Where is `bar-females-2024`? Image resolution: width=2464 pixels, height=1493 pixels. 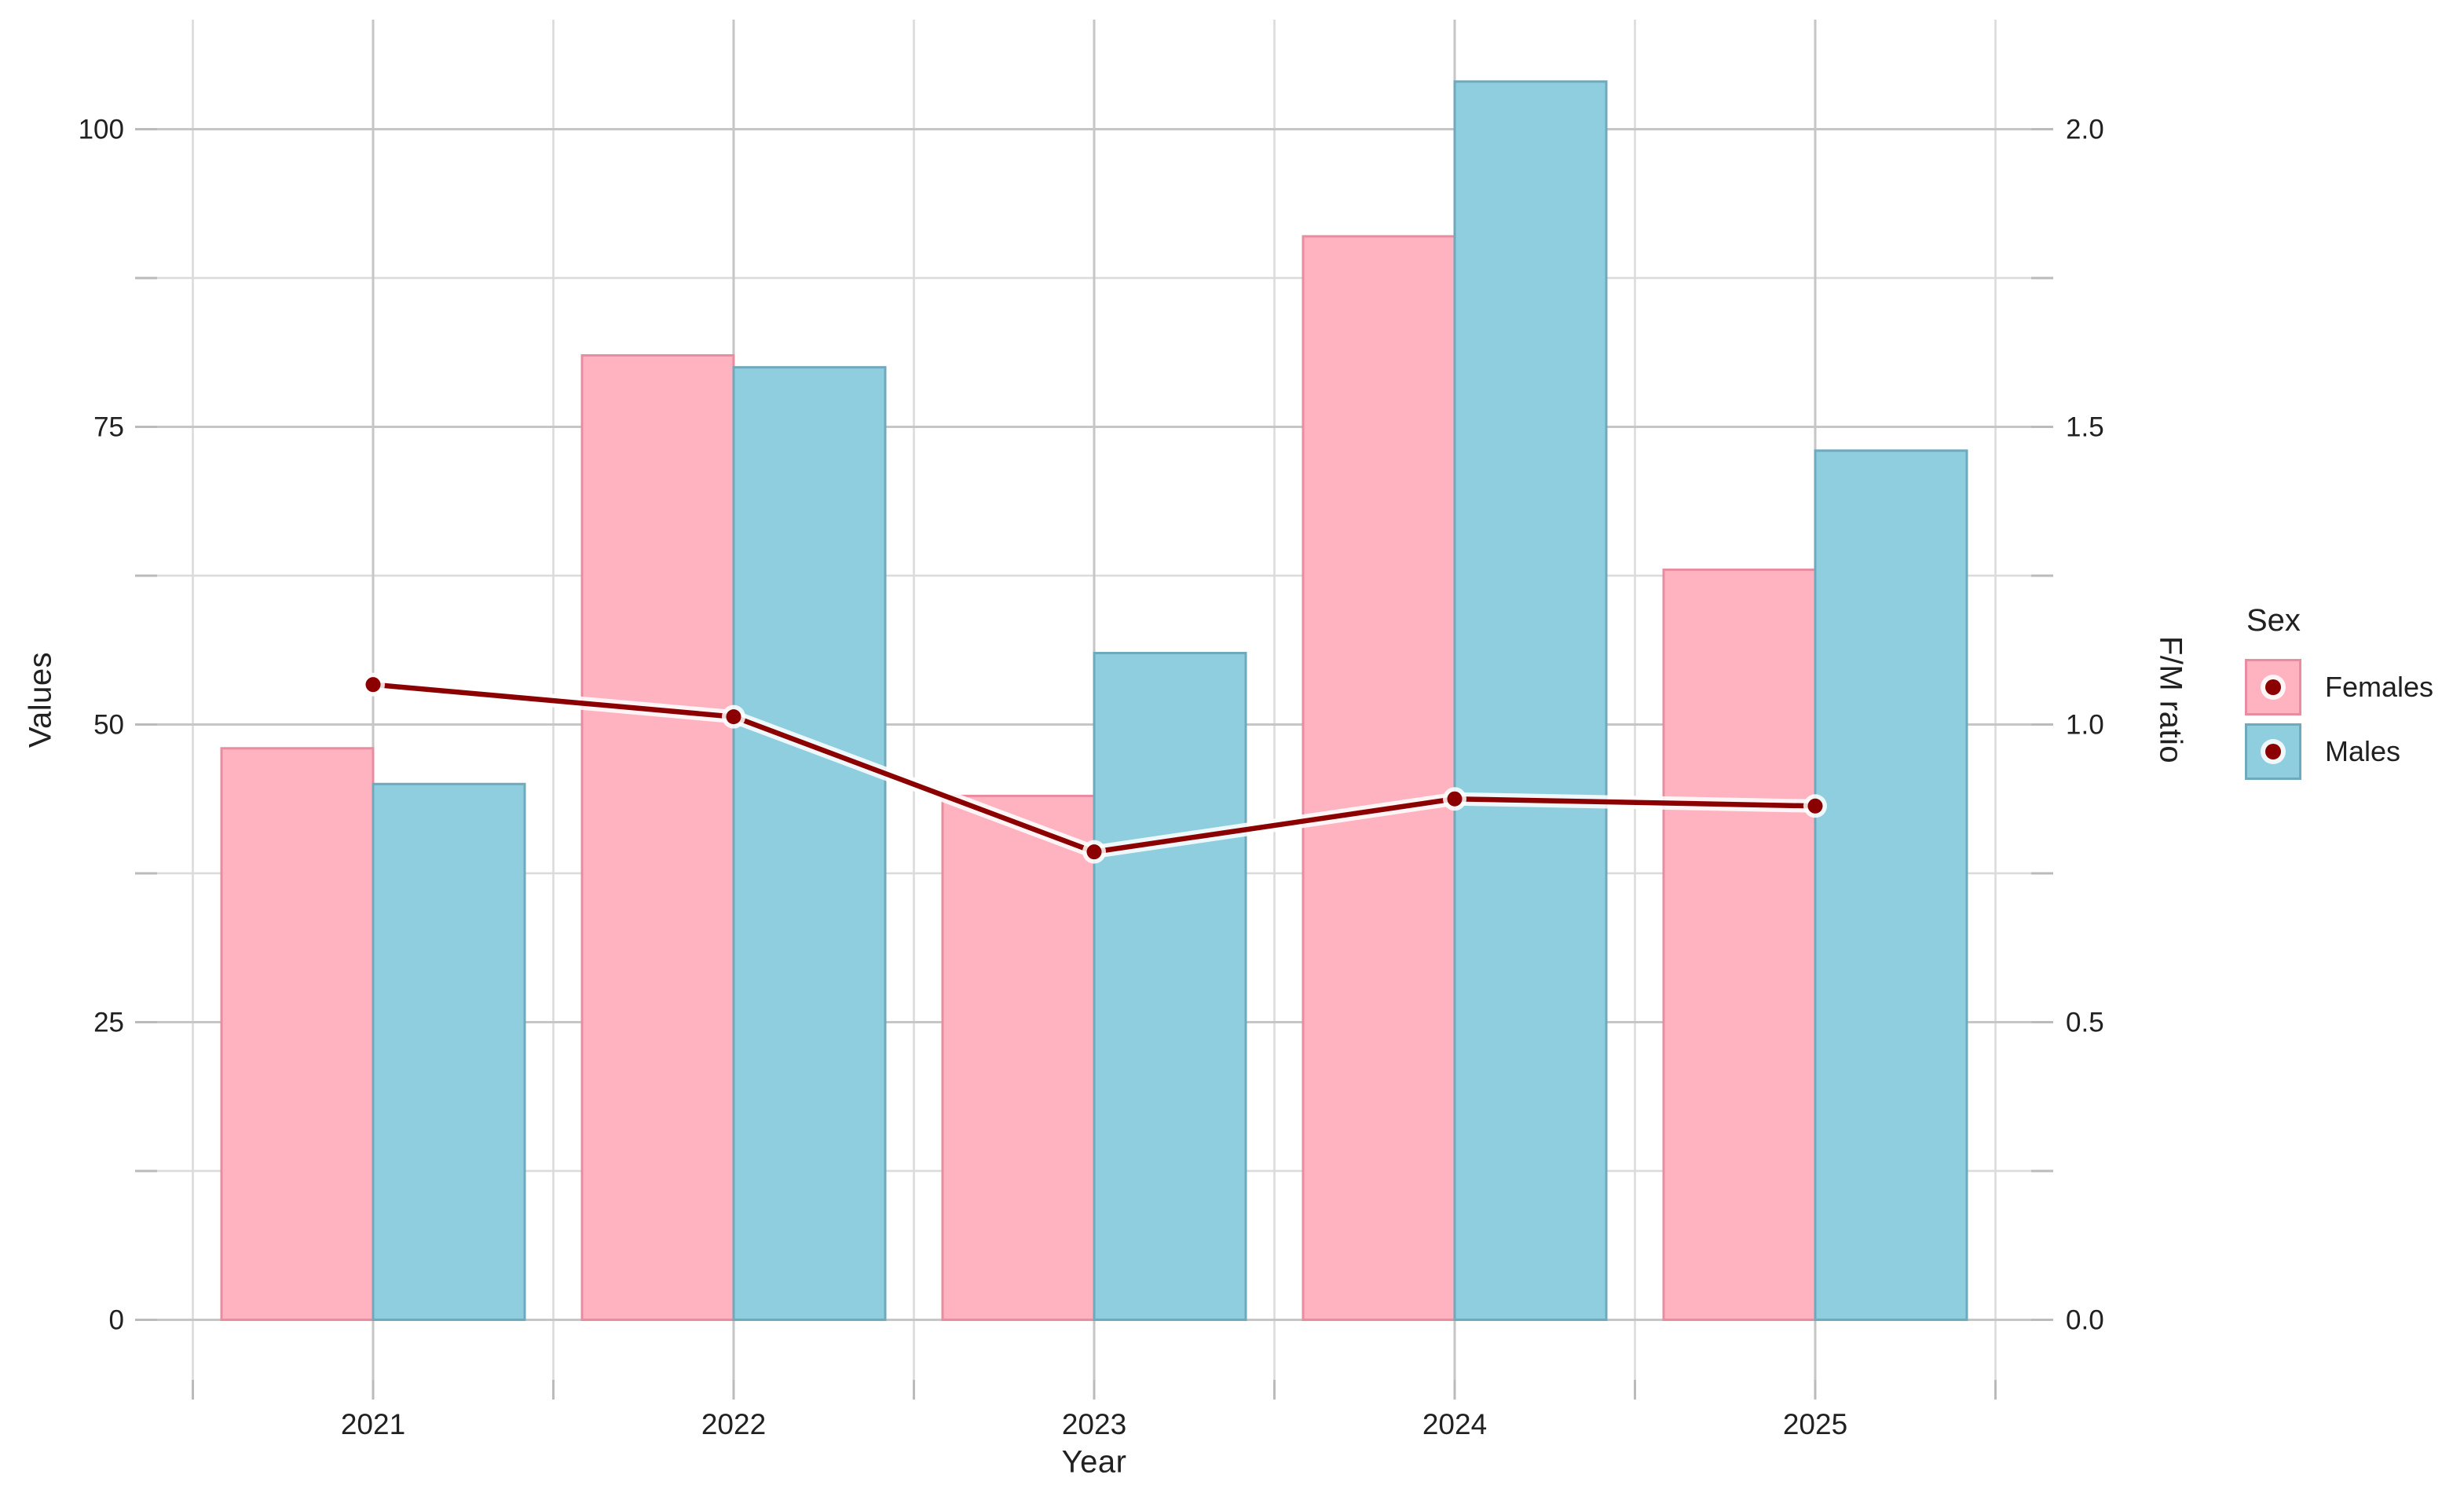 bar-females-2024 is located at coordinates (1379, 778).